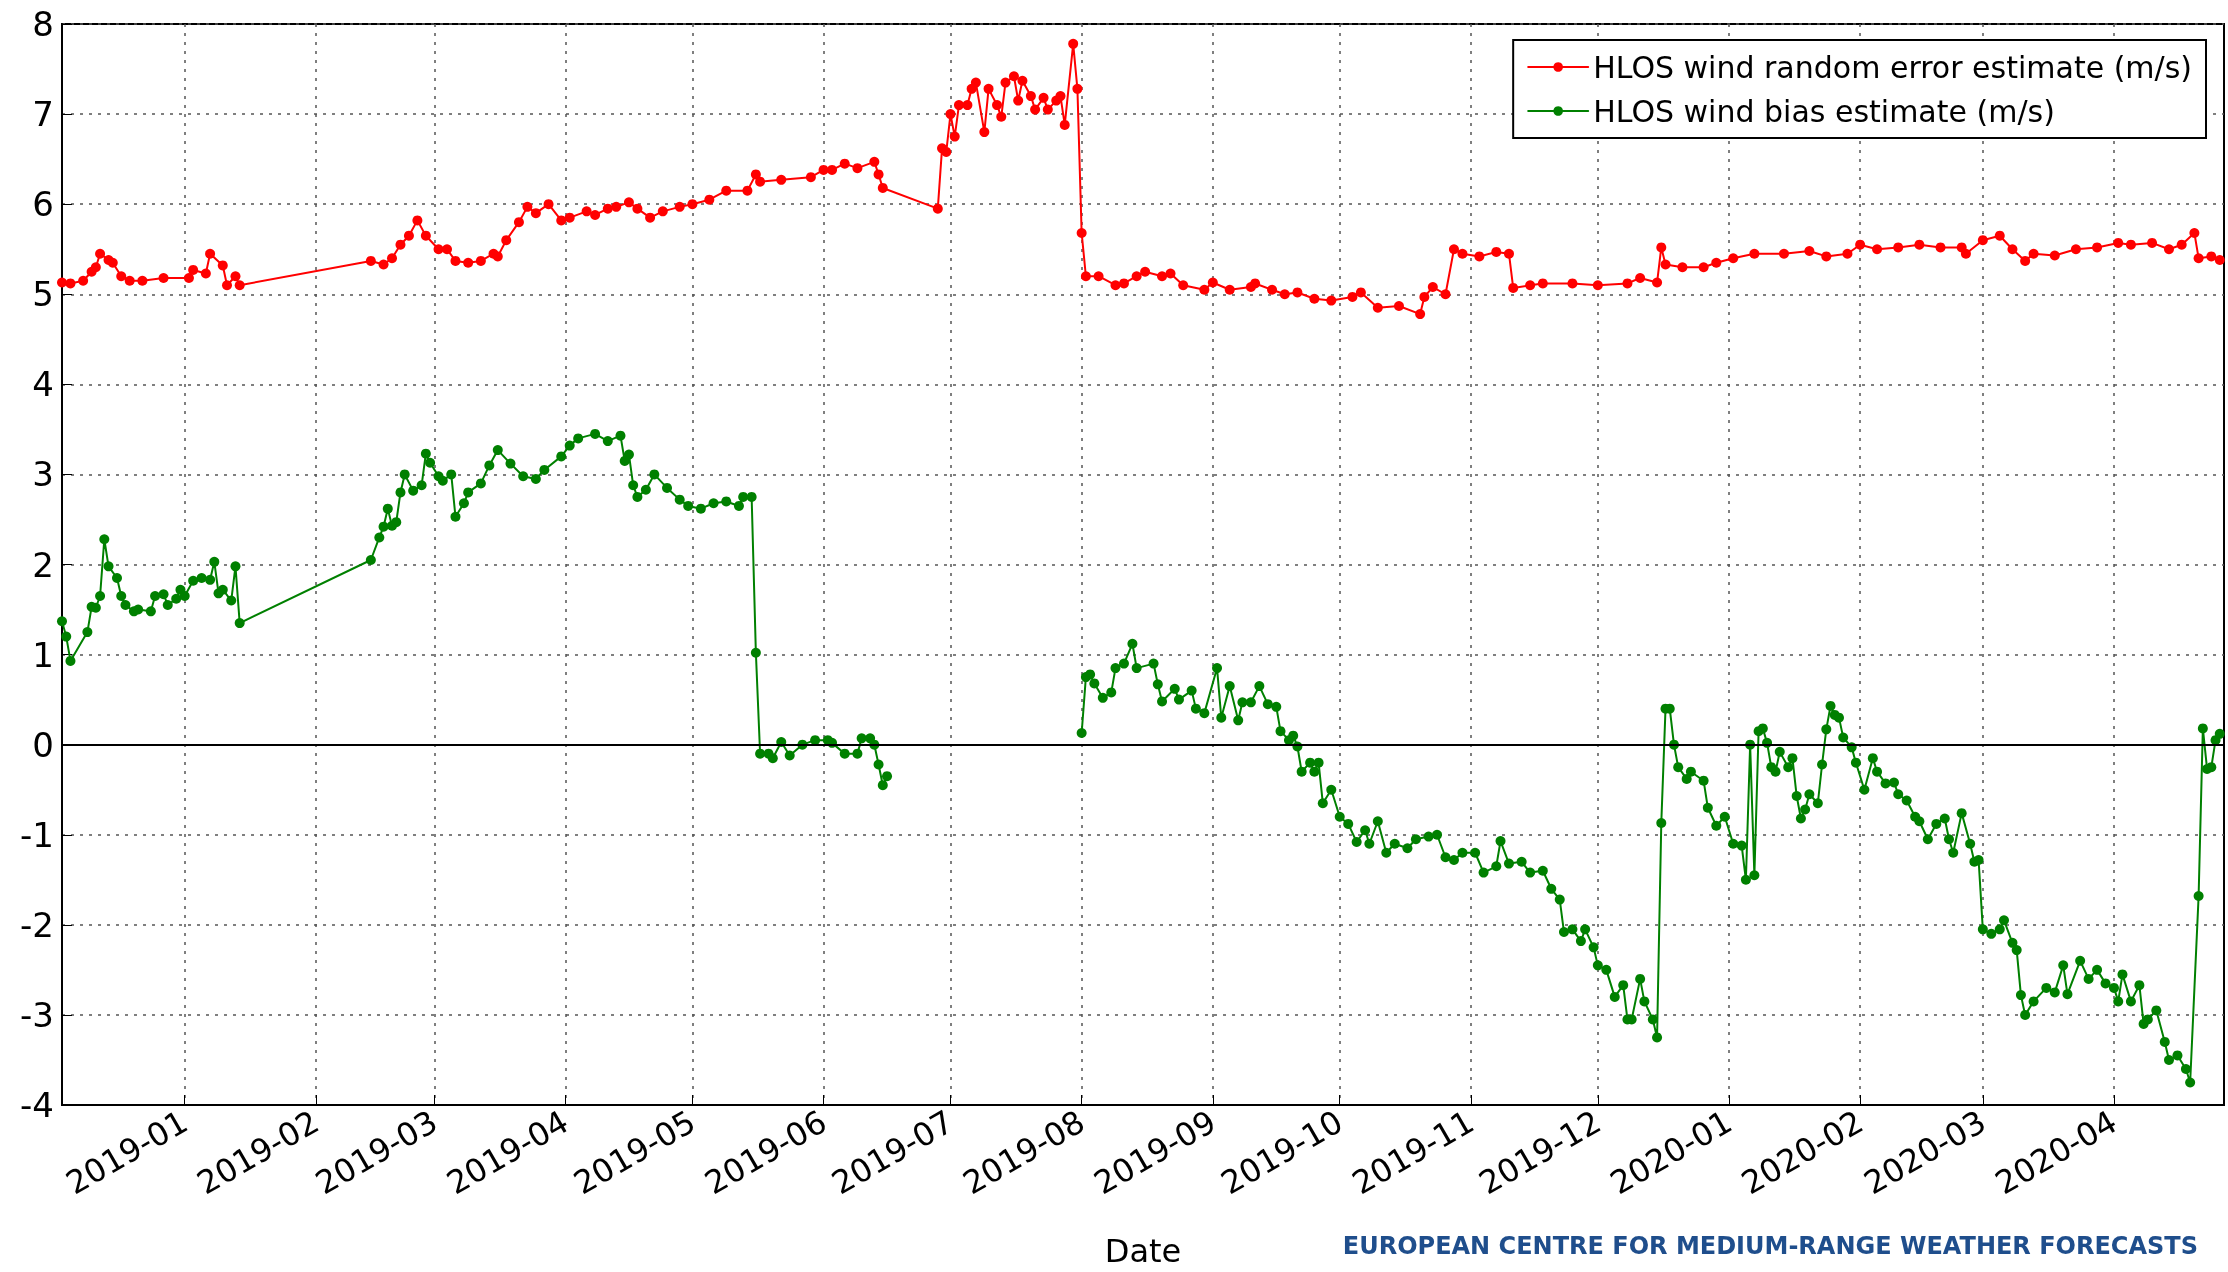 The image size is (2228, 1272). I want to click on y-tick-label: -1, so click(37, 834).